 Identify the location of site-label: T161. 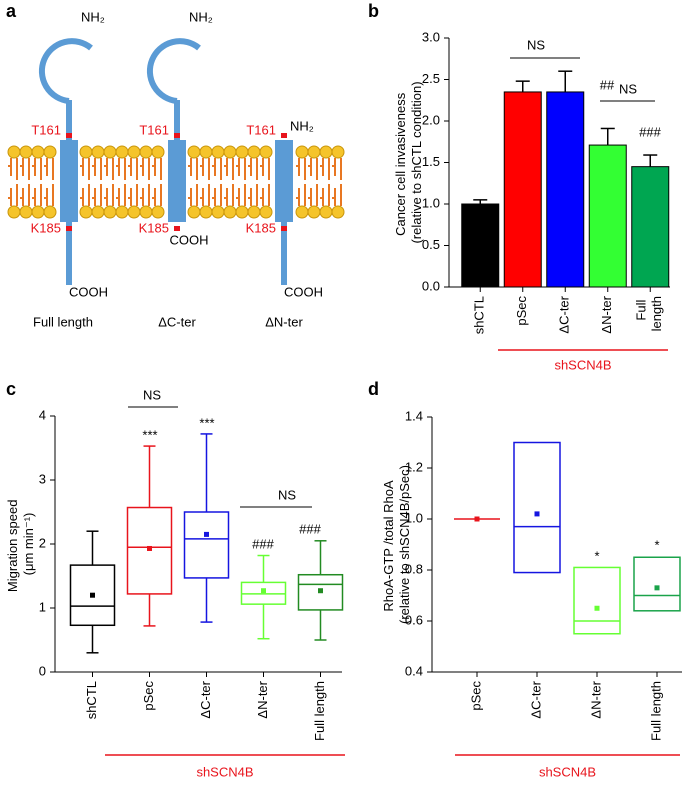
(154, 129).